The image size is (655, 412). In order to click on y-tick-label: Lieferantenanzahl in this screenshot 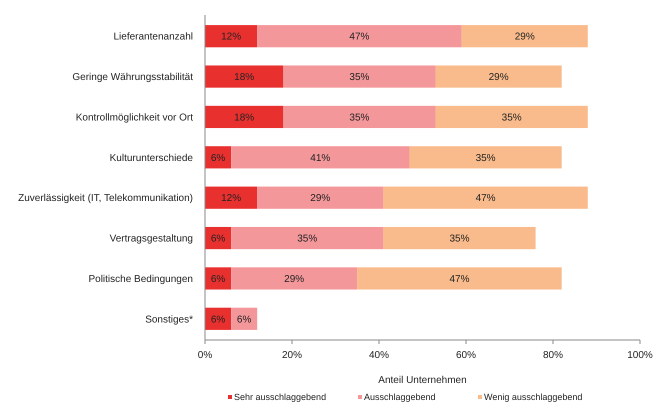, I will do `click(153, 37)`.